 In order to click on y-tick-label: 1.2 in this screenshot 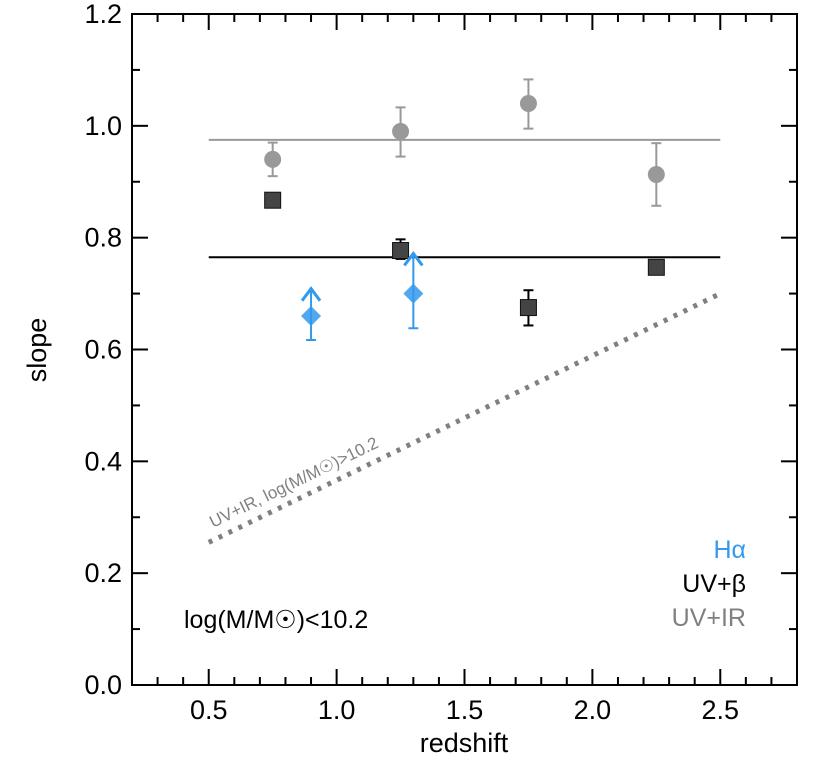, I will do `click(103, 14)`.